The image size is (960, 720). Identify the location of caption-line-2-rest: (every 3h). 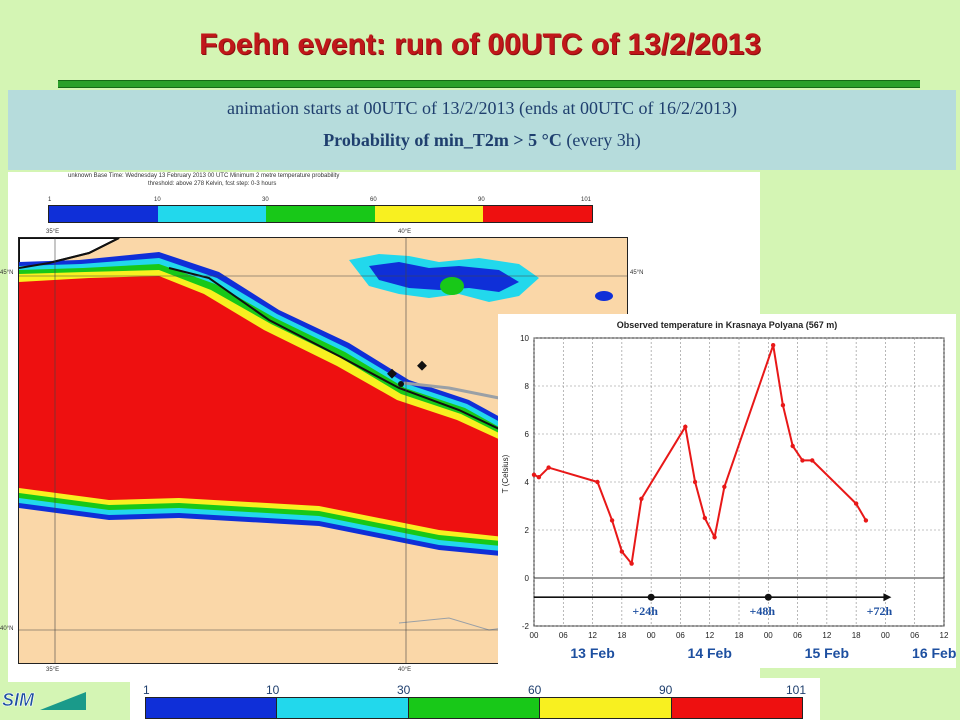
(601, 140).